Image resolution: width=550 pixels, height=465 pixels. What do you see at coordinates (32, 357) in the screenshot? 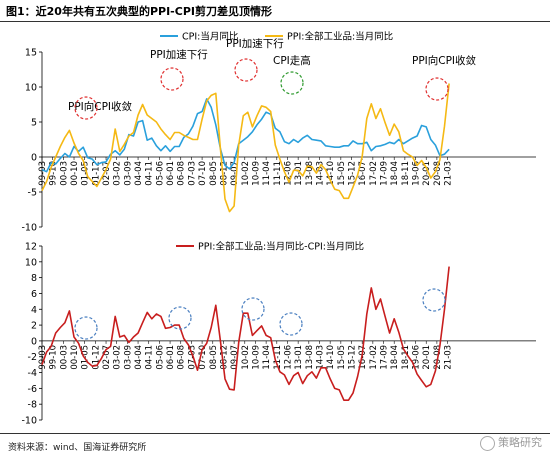
I see `y-tick-label: -2` at bounding box center [32, 357].